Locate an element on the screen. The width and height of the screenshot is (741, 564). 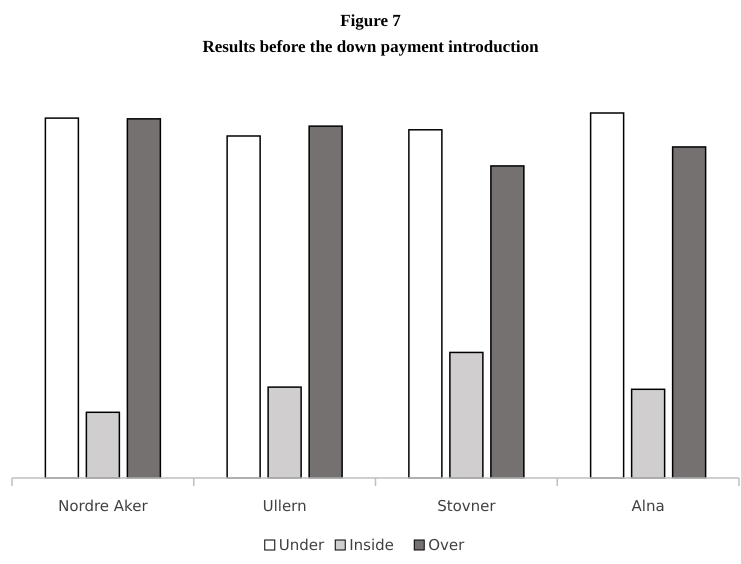
x-tick-label: Nordre Aker is located at coordinates (103, 506).